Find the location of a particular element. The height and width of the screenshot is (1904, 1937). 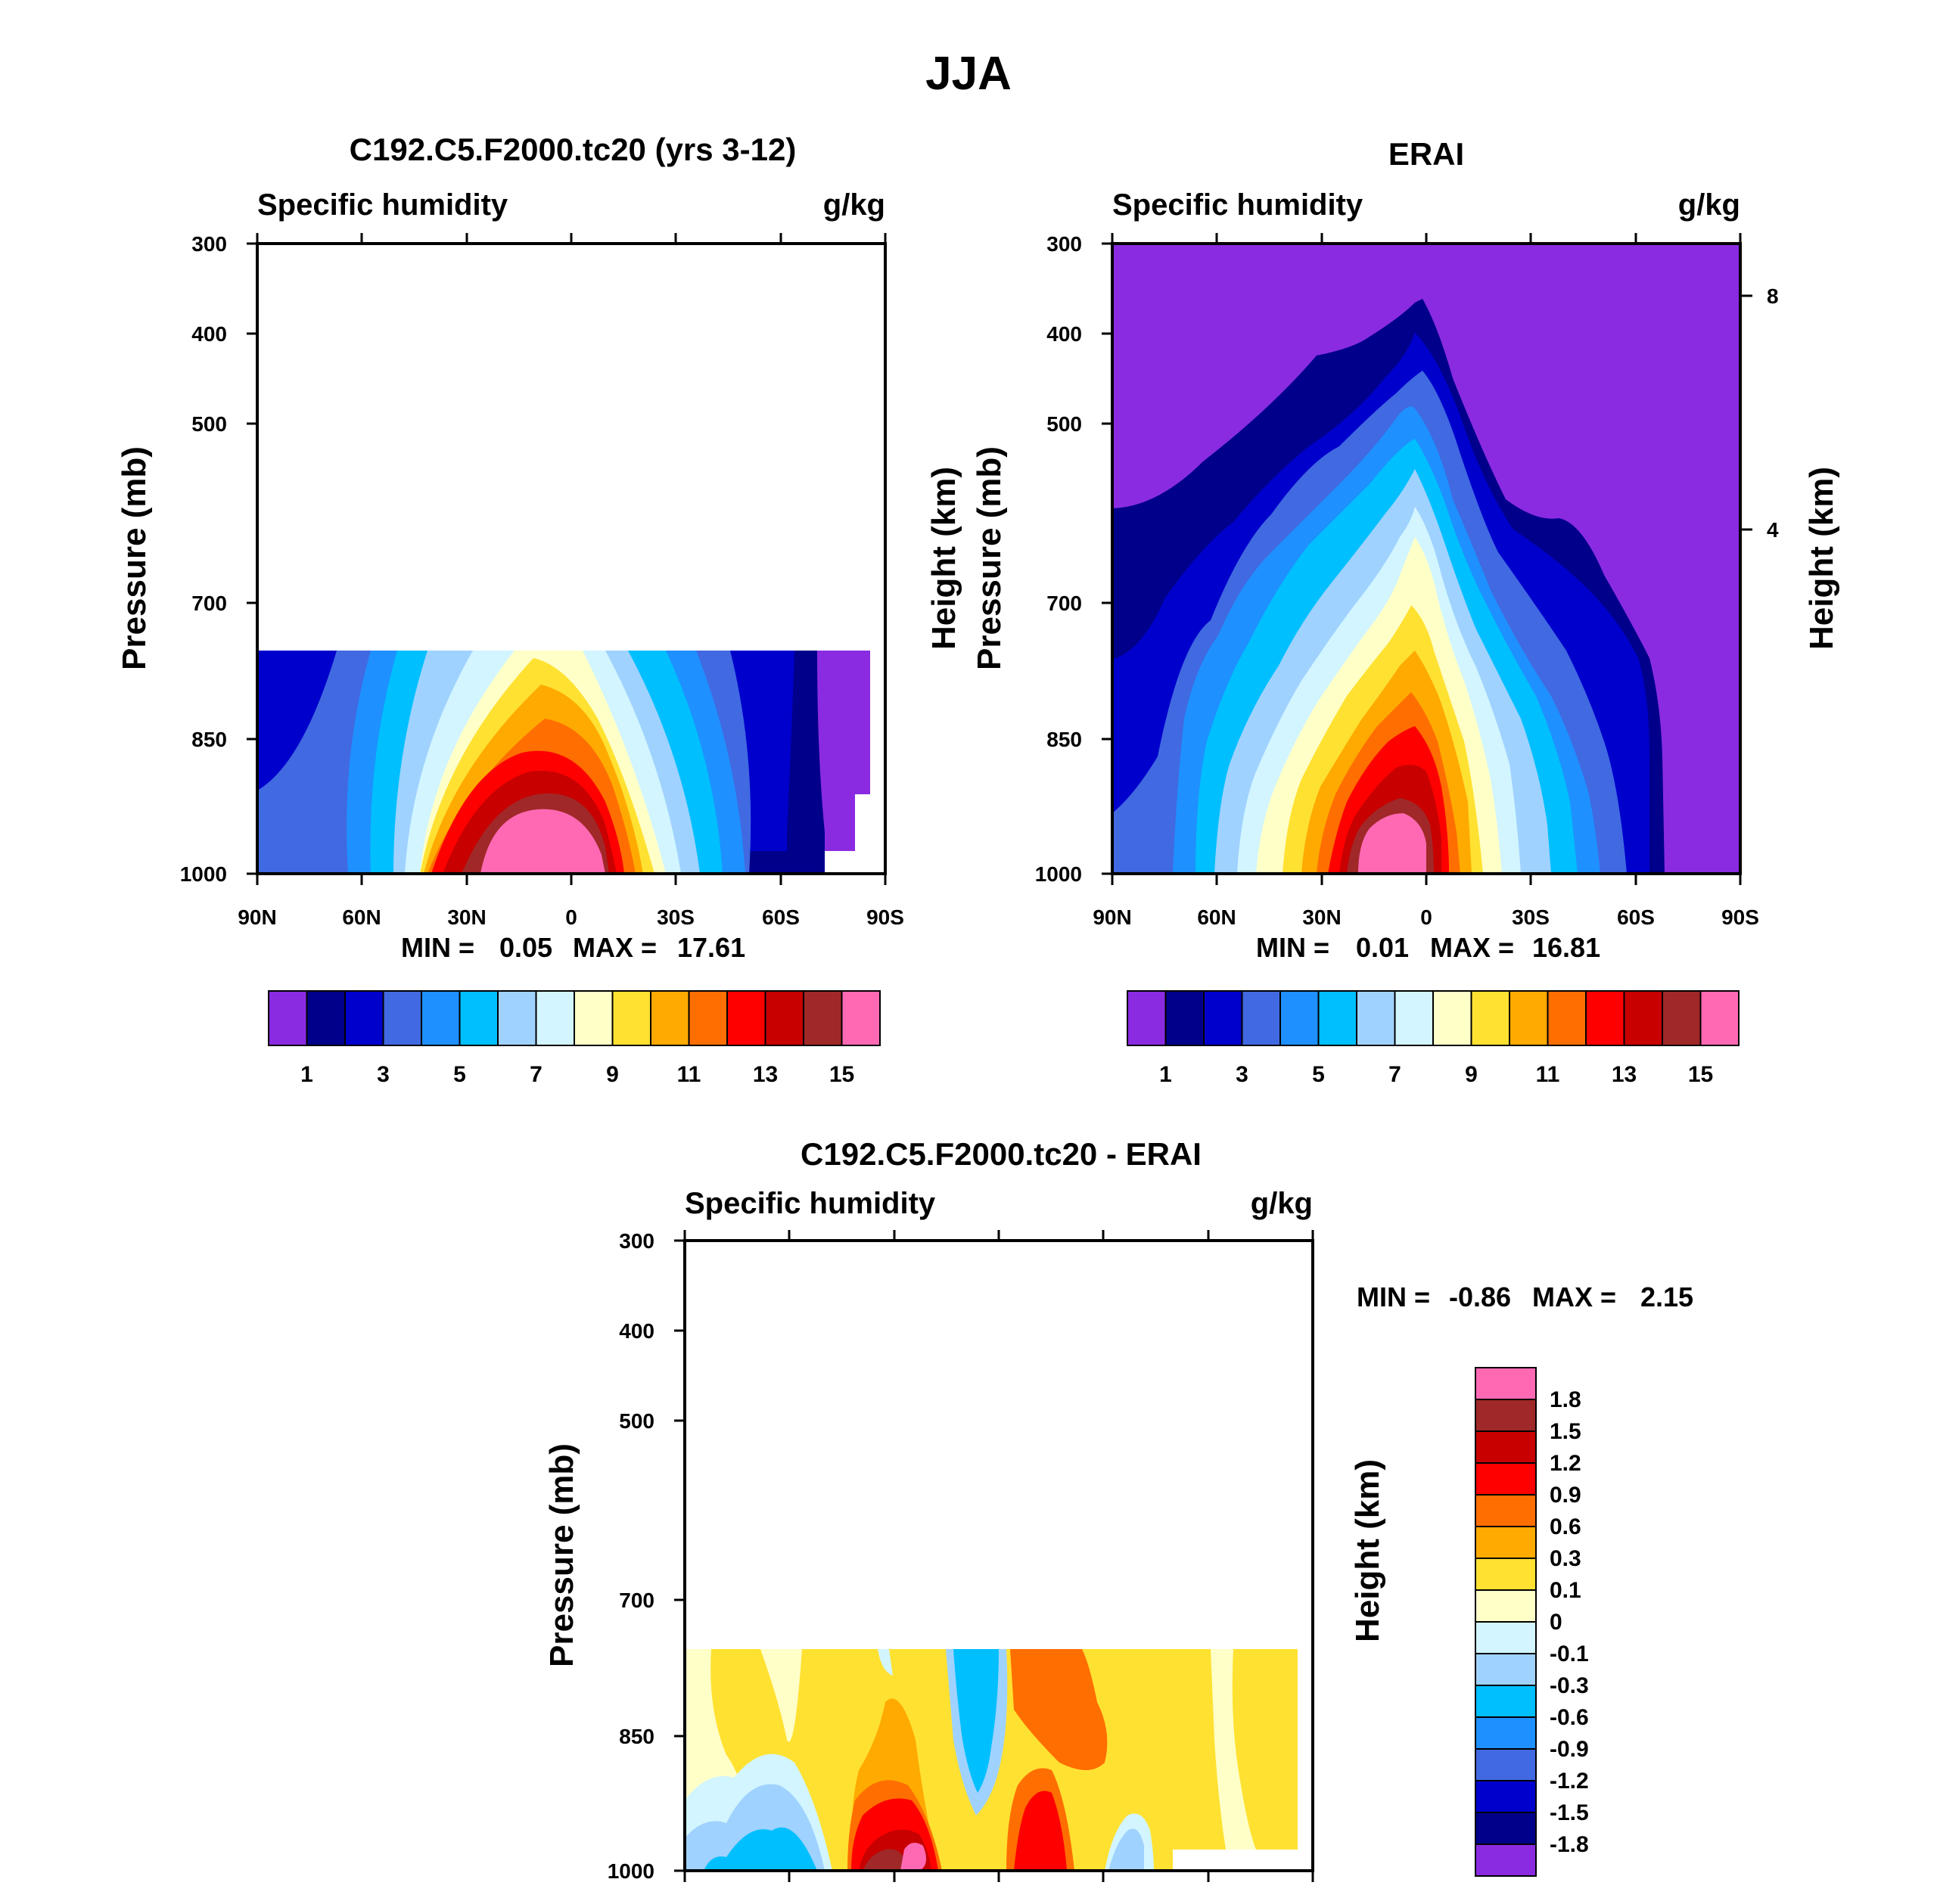

colorbar-label: 5 is located at coordinates (1318, 1074).